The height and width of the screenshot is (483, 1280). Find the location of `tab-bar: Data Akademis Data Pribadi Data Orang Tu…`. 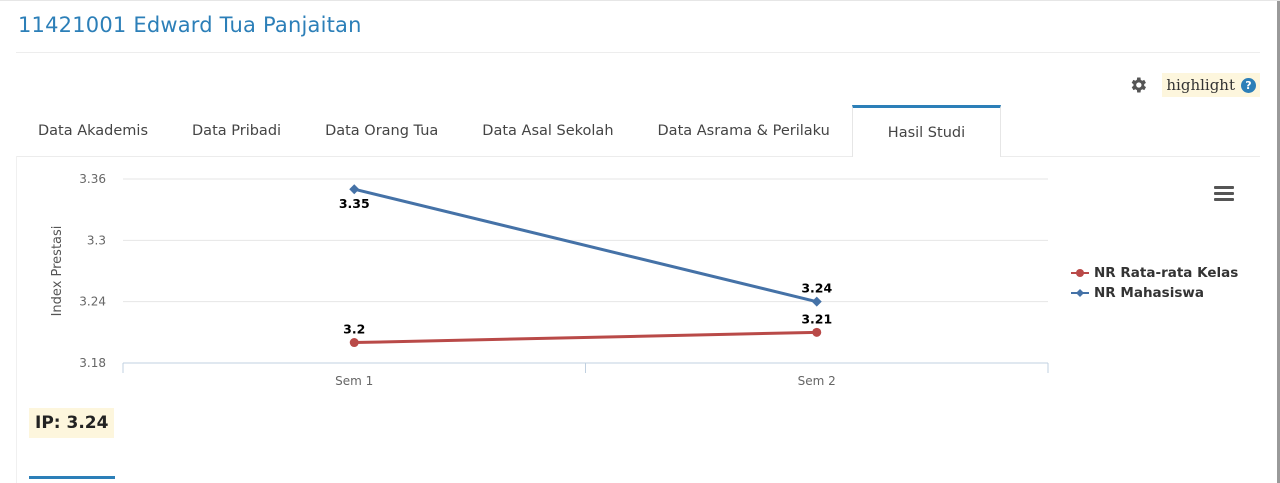

tab-bar: Data Akademis Data Pribadi Data Orang Tu… is located at coordinates (638, 131).